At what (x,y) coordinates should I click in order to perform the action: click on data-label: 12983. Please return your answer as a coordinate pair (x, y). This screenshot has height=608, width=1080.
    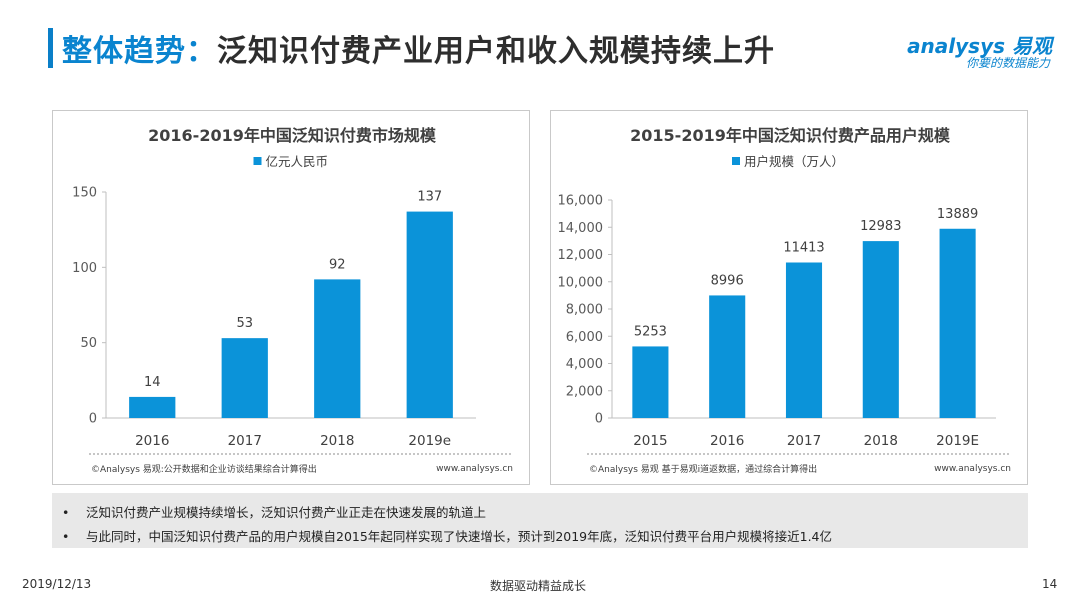
    Looking at the image, I should click on (880, 226).